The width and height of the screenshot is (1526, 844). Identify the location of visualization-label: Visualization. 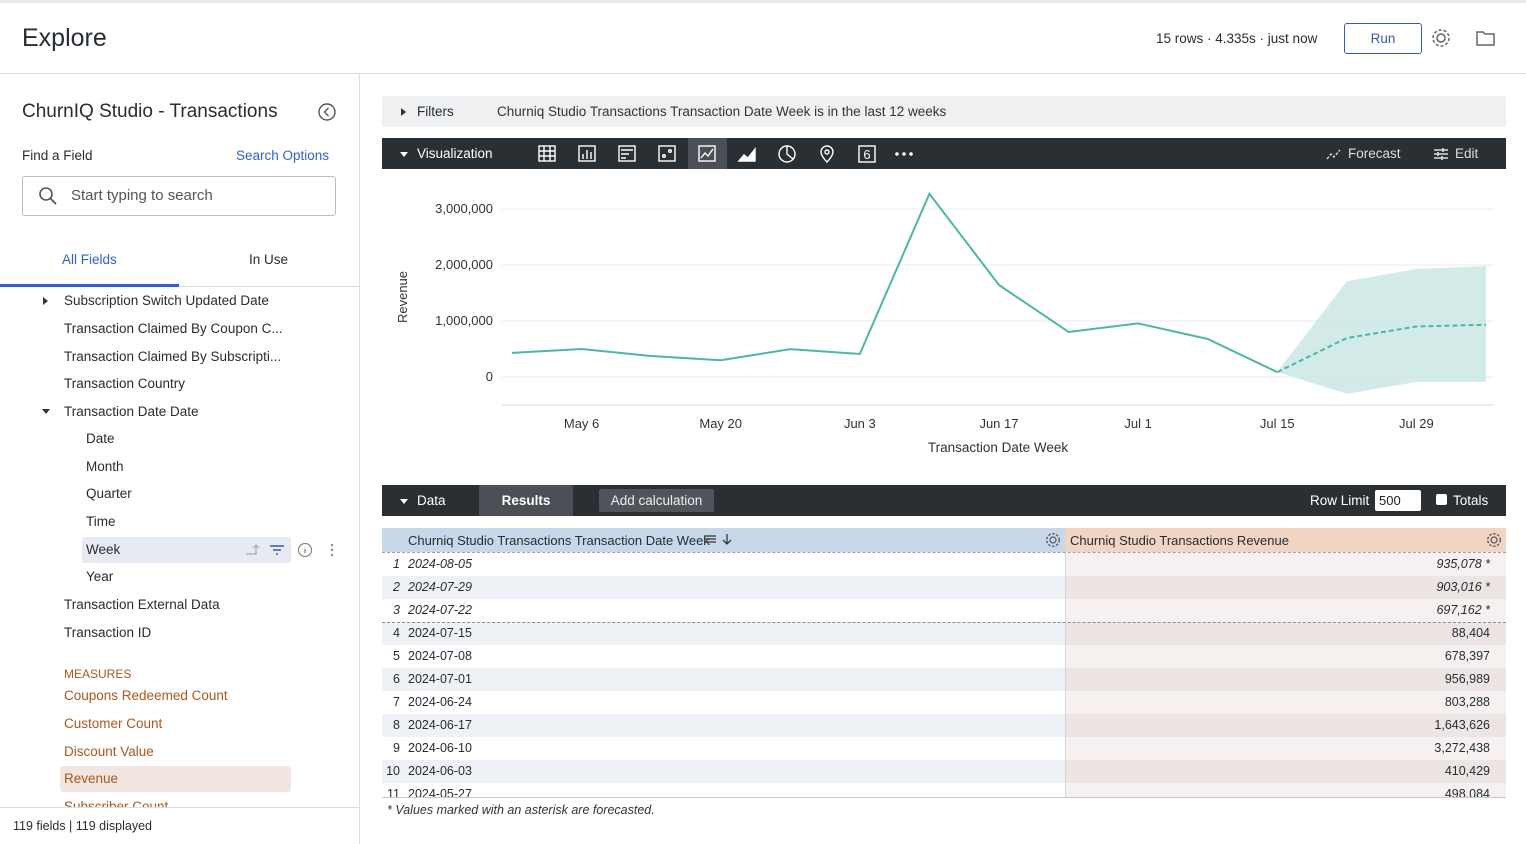
(455, 153).